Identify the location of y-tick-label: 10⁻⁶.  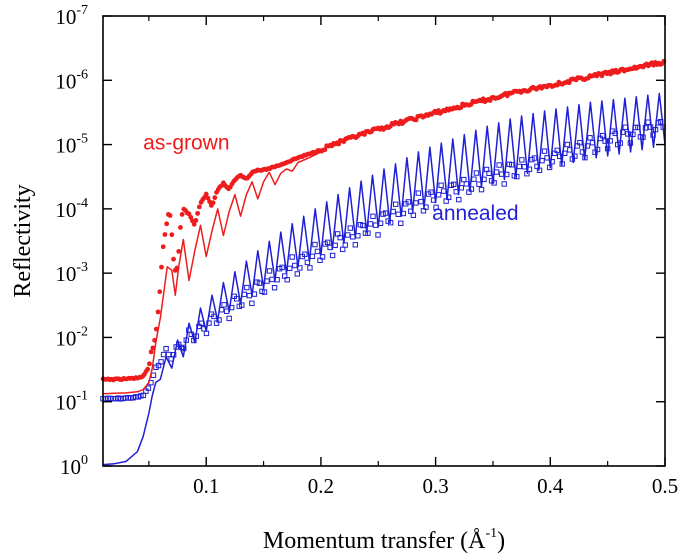
(71, 80).